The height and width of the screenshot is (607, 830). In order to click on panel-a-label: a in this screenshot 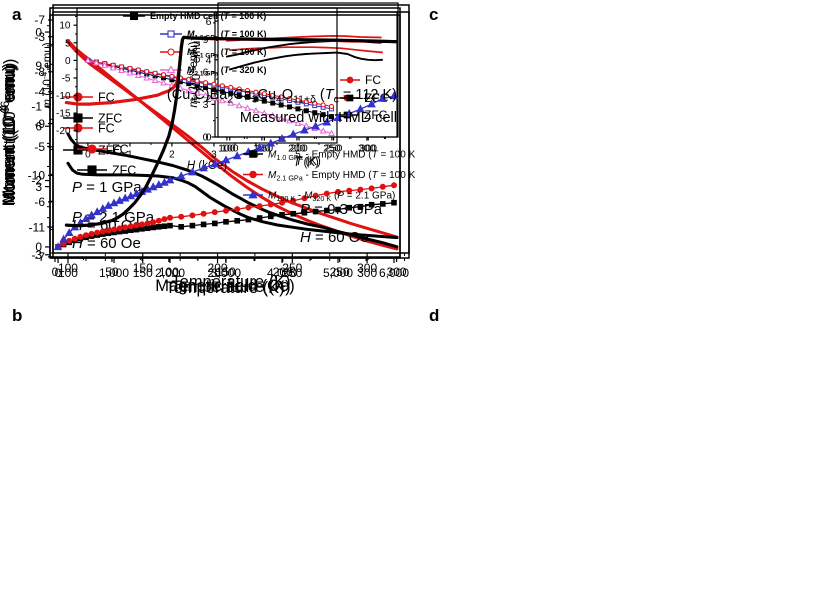, I will do `click(17, 14)`.